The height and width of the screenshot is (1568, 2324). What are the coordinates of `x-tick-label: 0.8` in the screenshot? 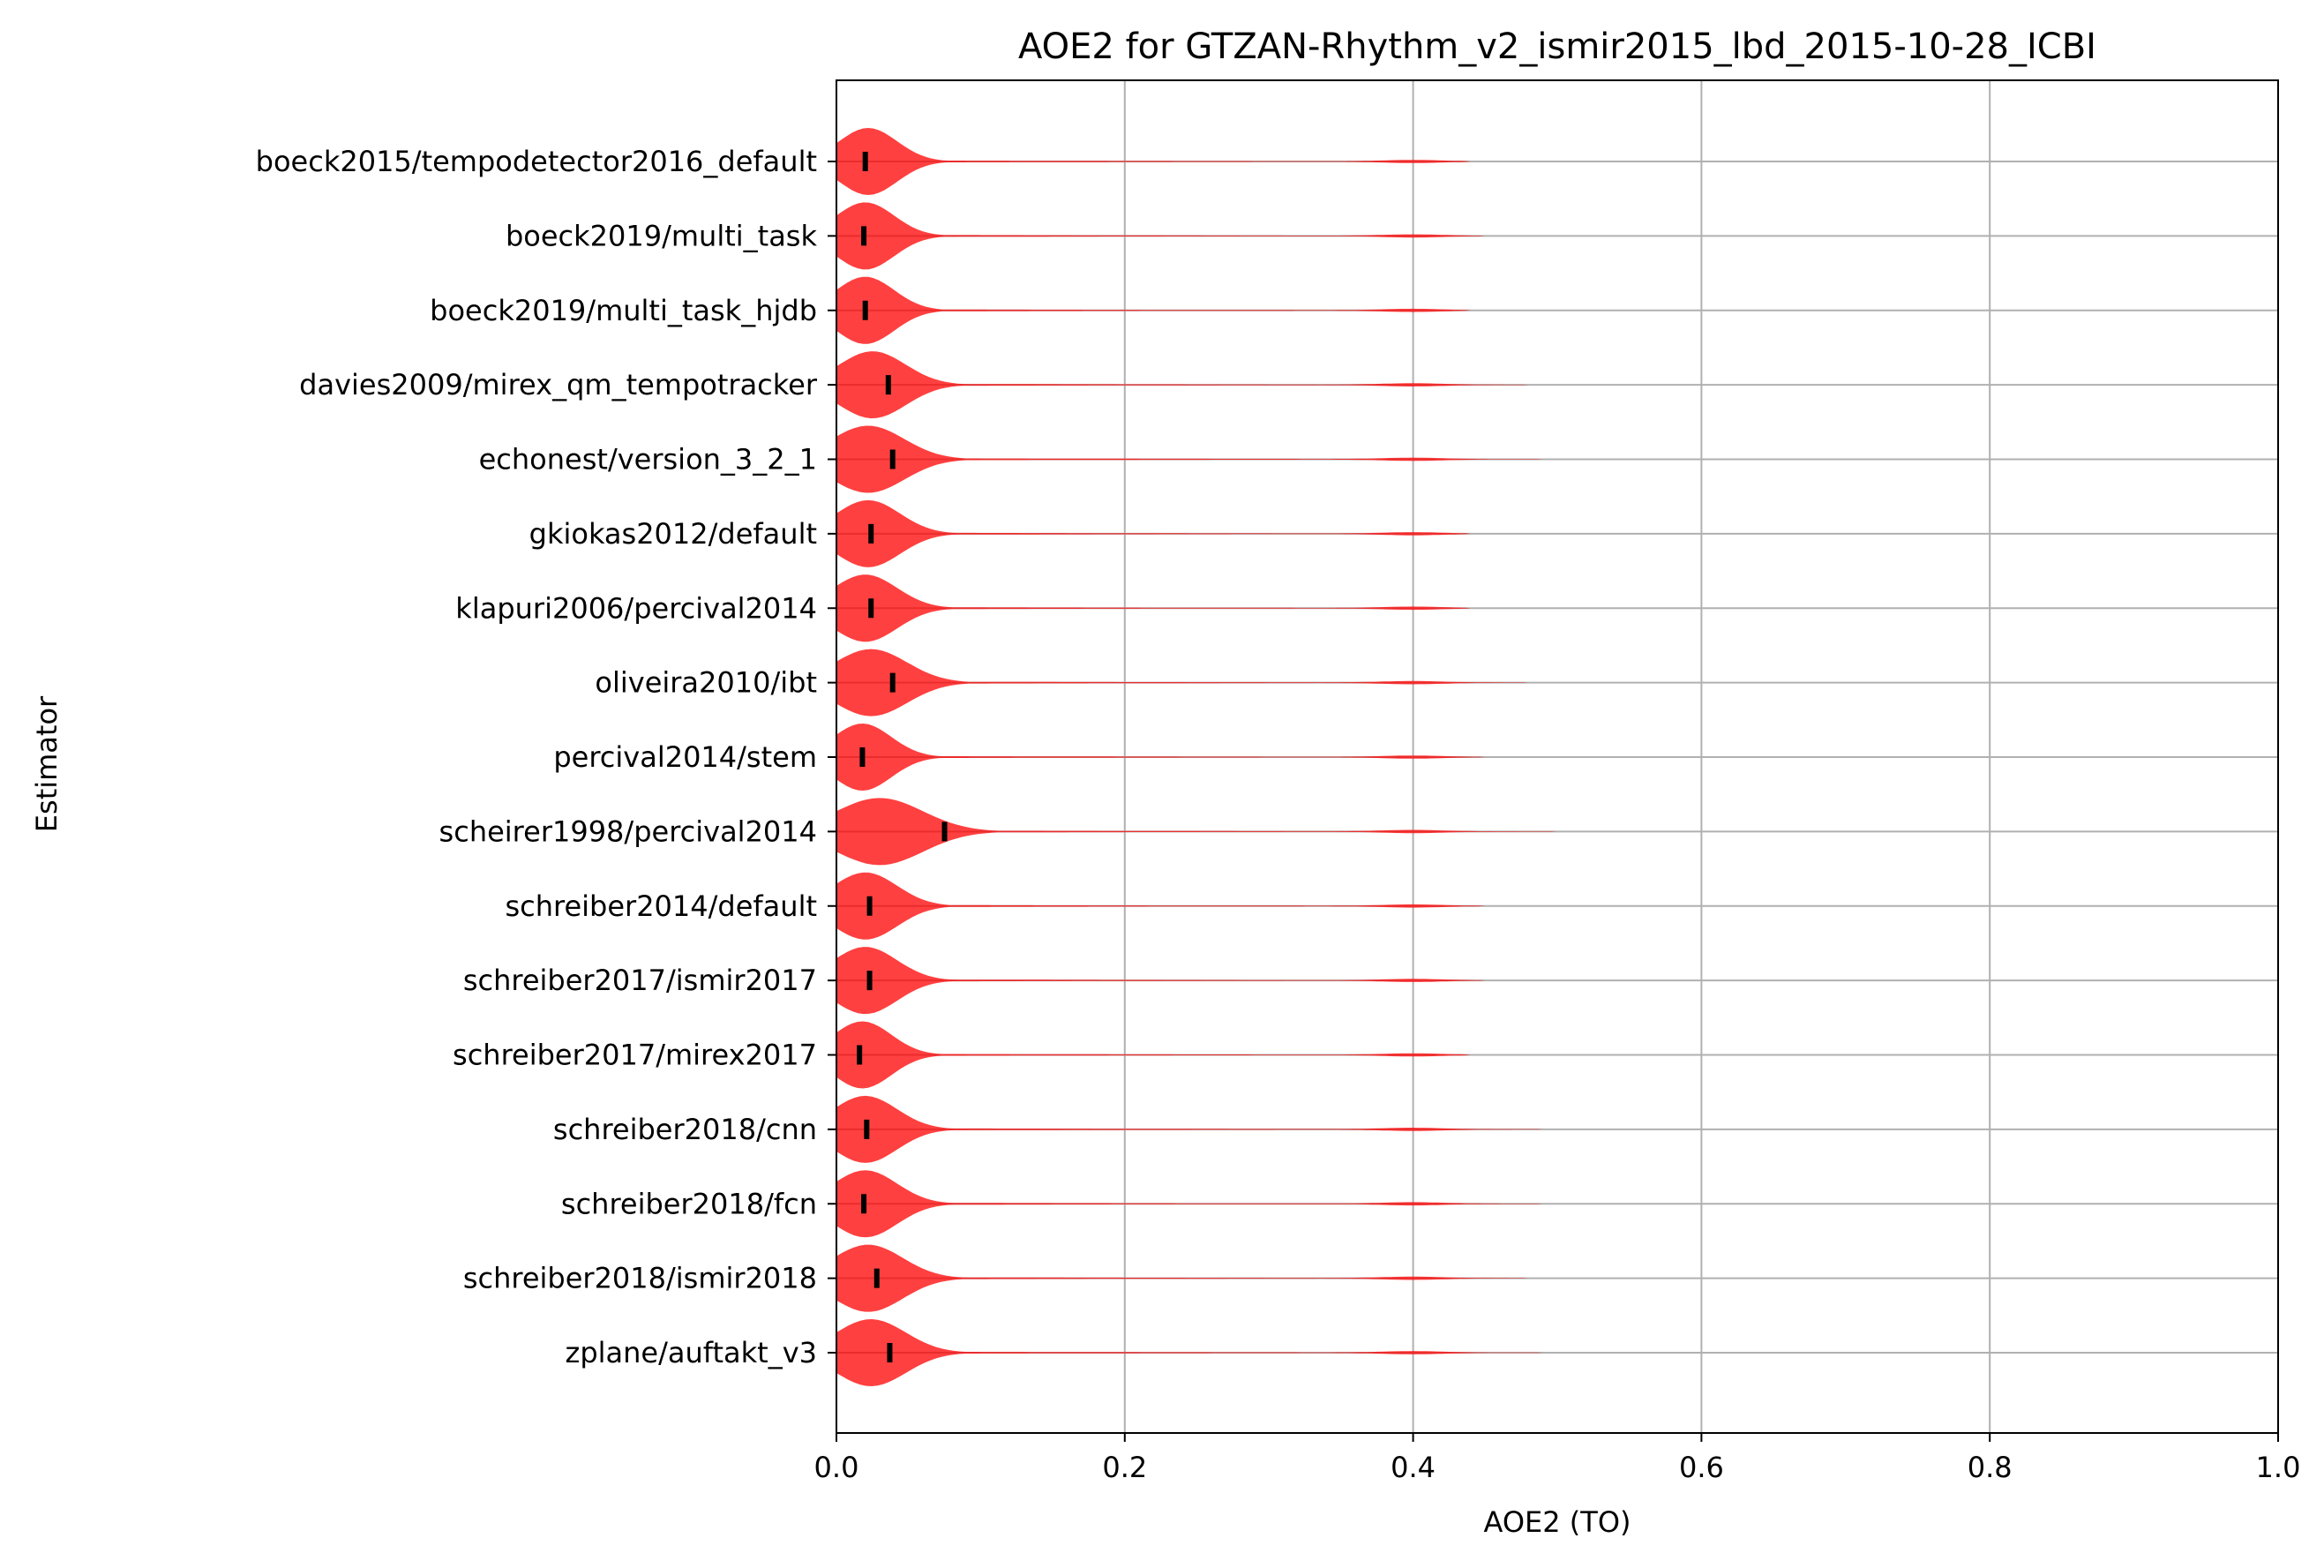 It's located at (1990, 1467).